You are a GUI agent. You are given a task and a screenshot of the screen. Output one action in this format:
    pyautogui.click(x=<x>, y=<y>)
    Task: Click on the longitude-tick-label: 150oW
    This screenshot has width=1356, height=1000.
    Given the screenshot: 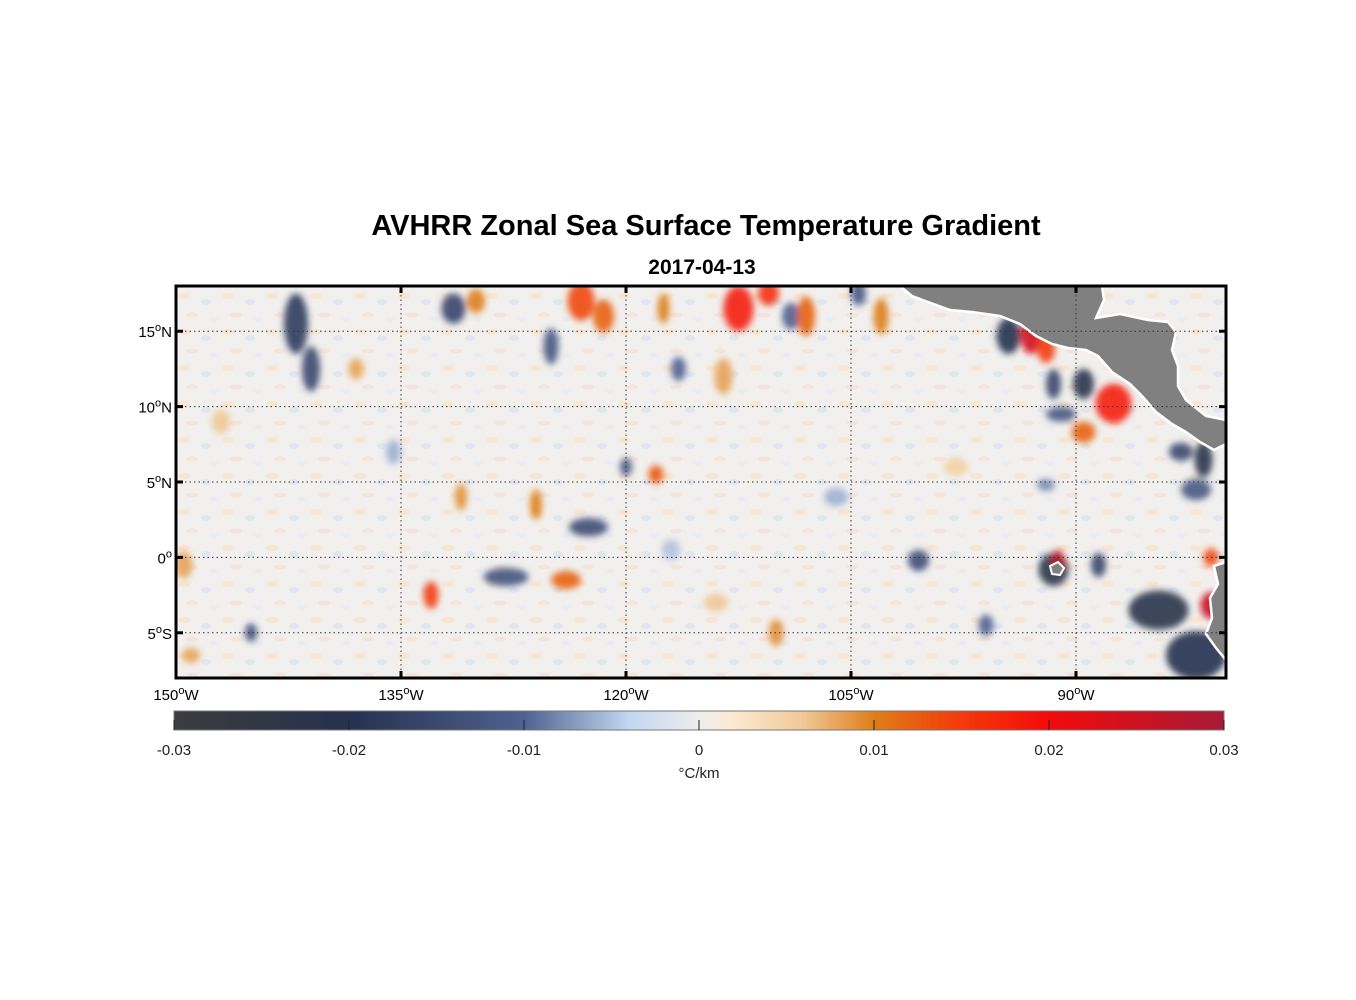 What is the action you would take?
    pyautogui.click(x=176, y=694)
    